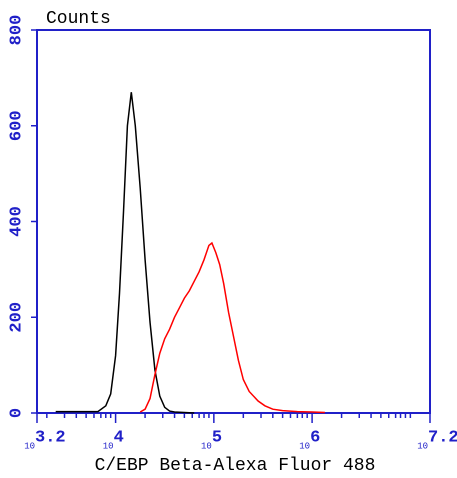 This screenshot has width=457, height=478. What do you see at coordinates (16, 413) in the screenshot?
I see `y-tick-label: 0` at bounding box center [16, 413].